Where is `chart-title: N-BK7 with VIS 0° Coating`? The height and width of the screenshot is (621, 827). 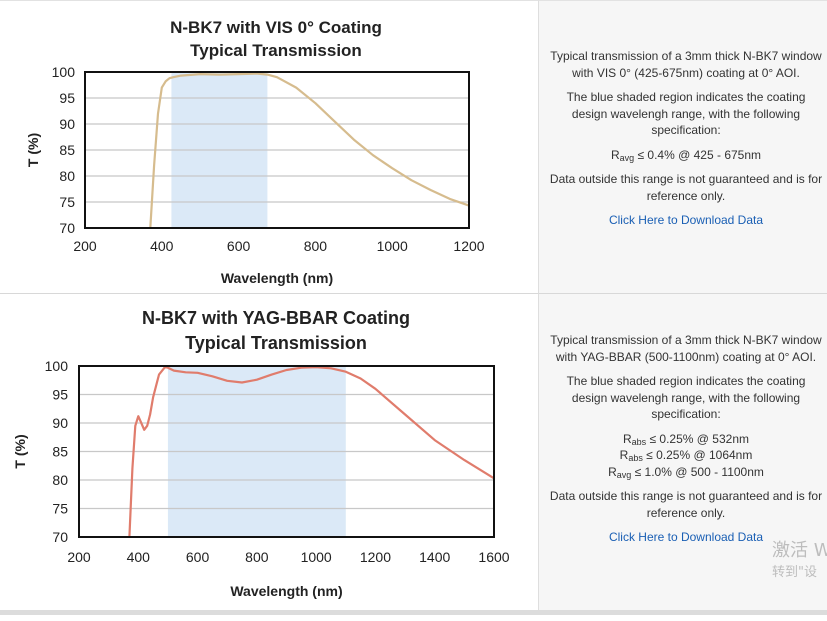
chart-title: N-BK7 with VIS 0° Coating is located at coordinates (276, 27).